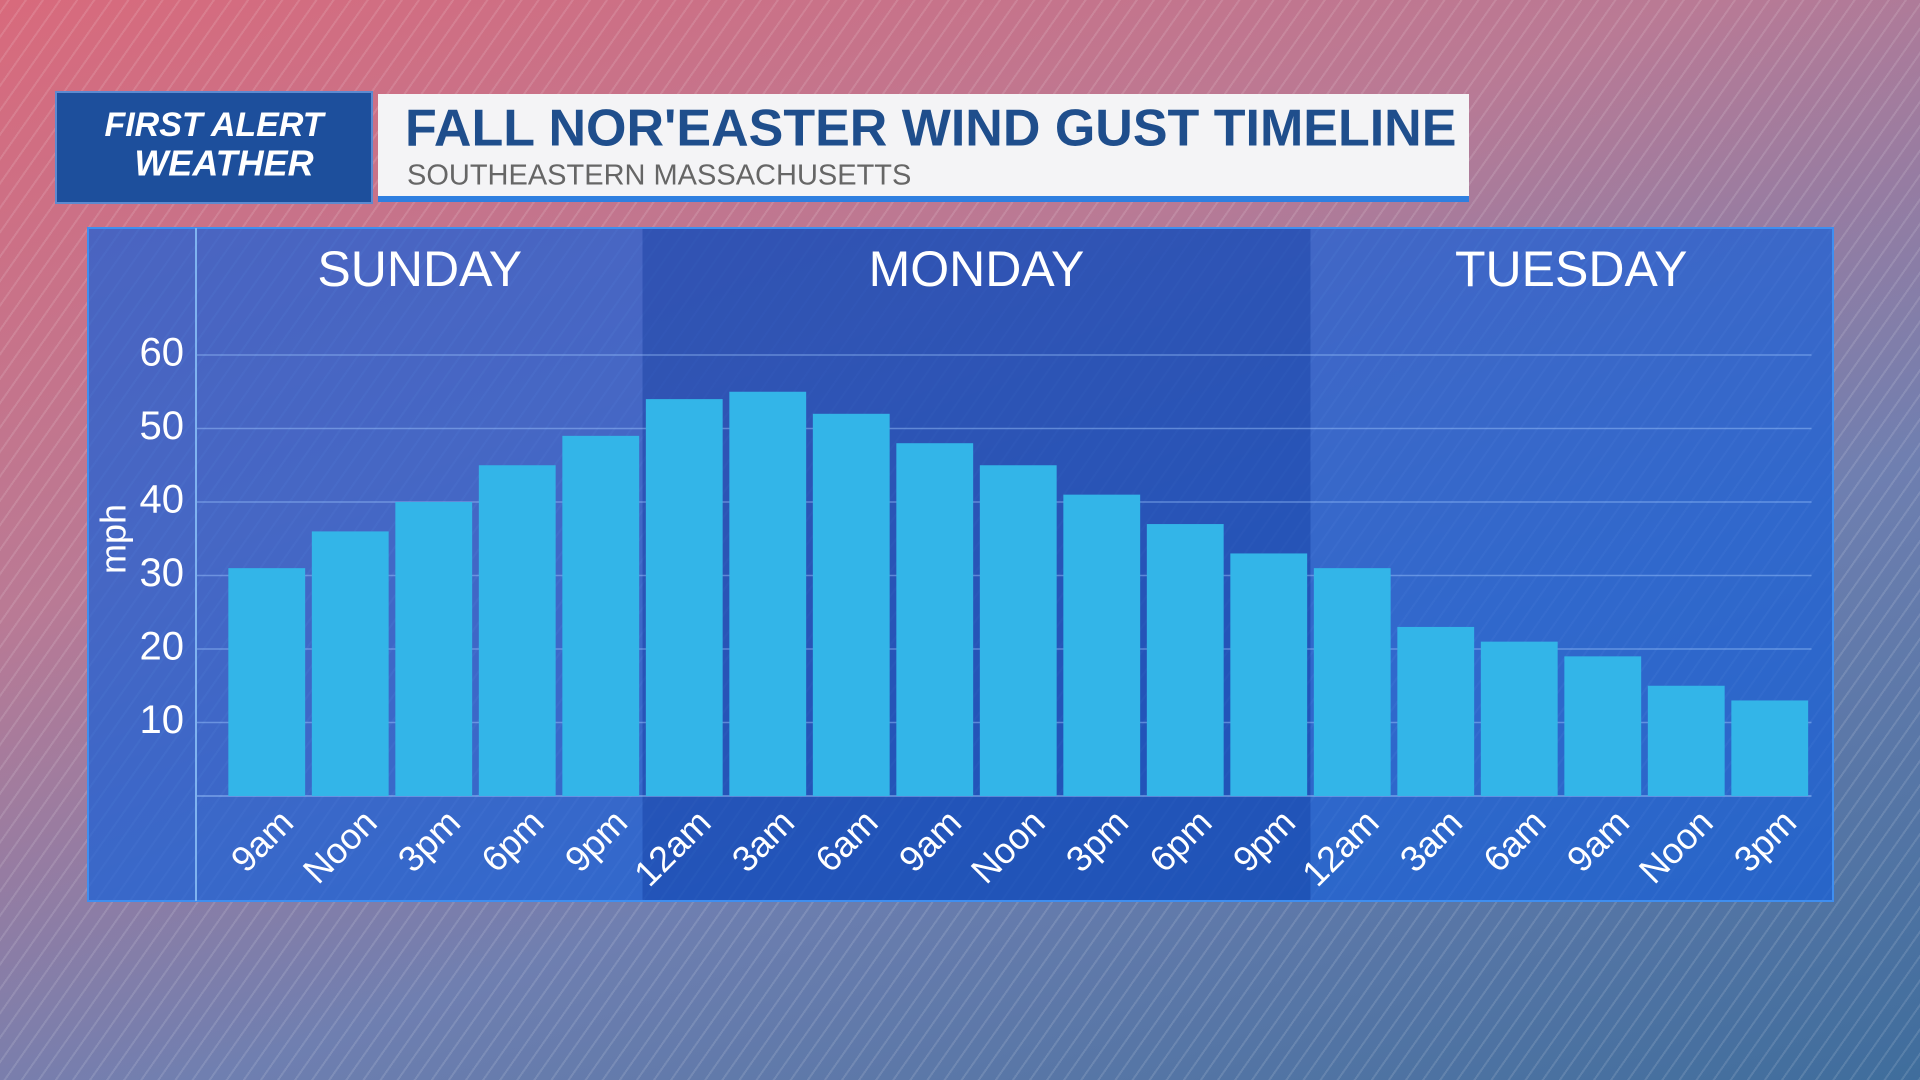 The image size is (1920, 1080). Describe the element at coordinates (162, 500) in the screenshot. I see `y-tick-label: 40` at that location.